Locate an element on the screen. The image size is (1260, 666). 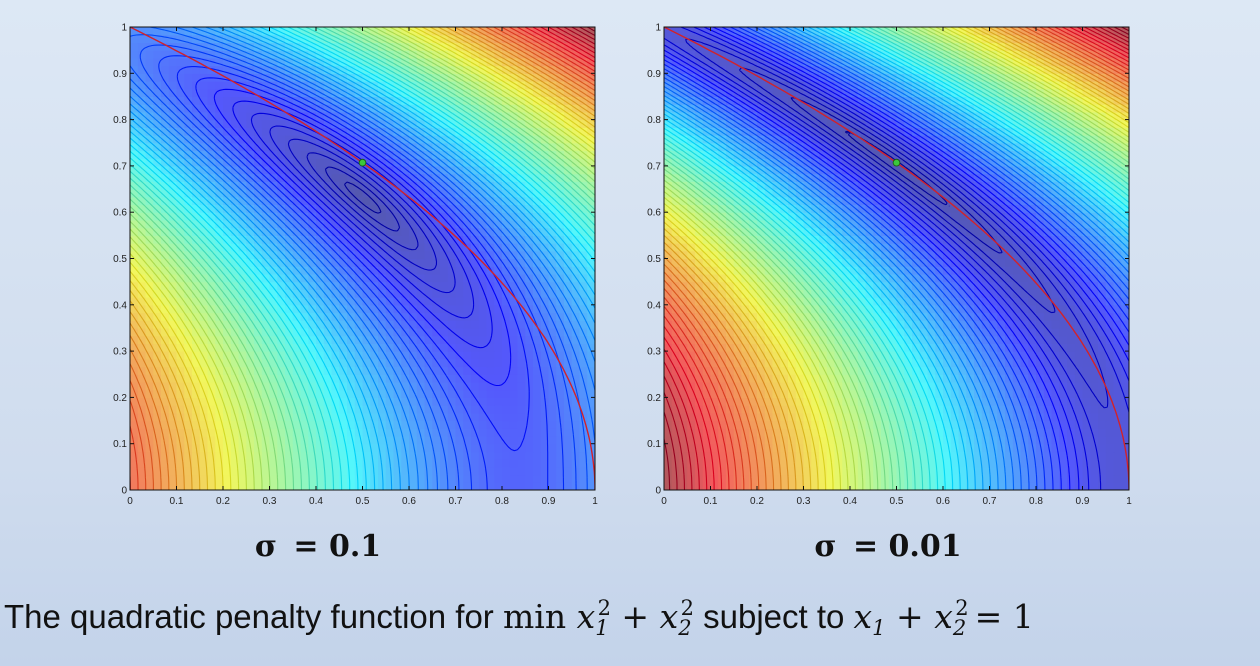
y-tick-label: 0.5 is located at coordinates (120, 259).